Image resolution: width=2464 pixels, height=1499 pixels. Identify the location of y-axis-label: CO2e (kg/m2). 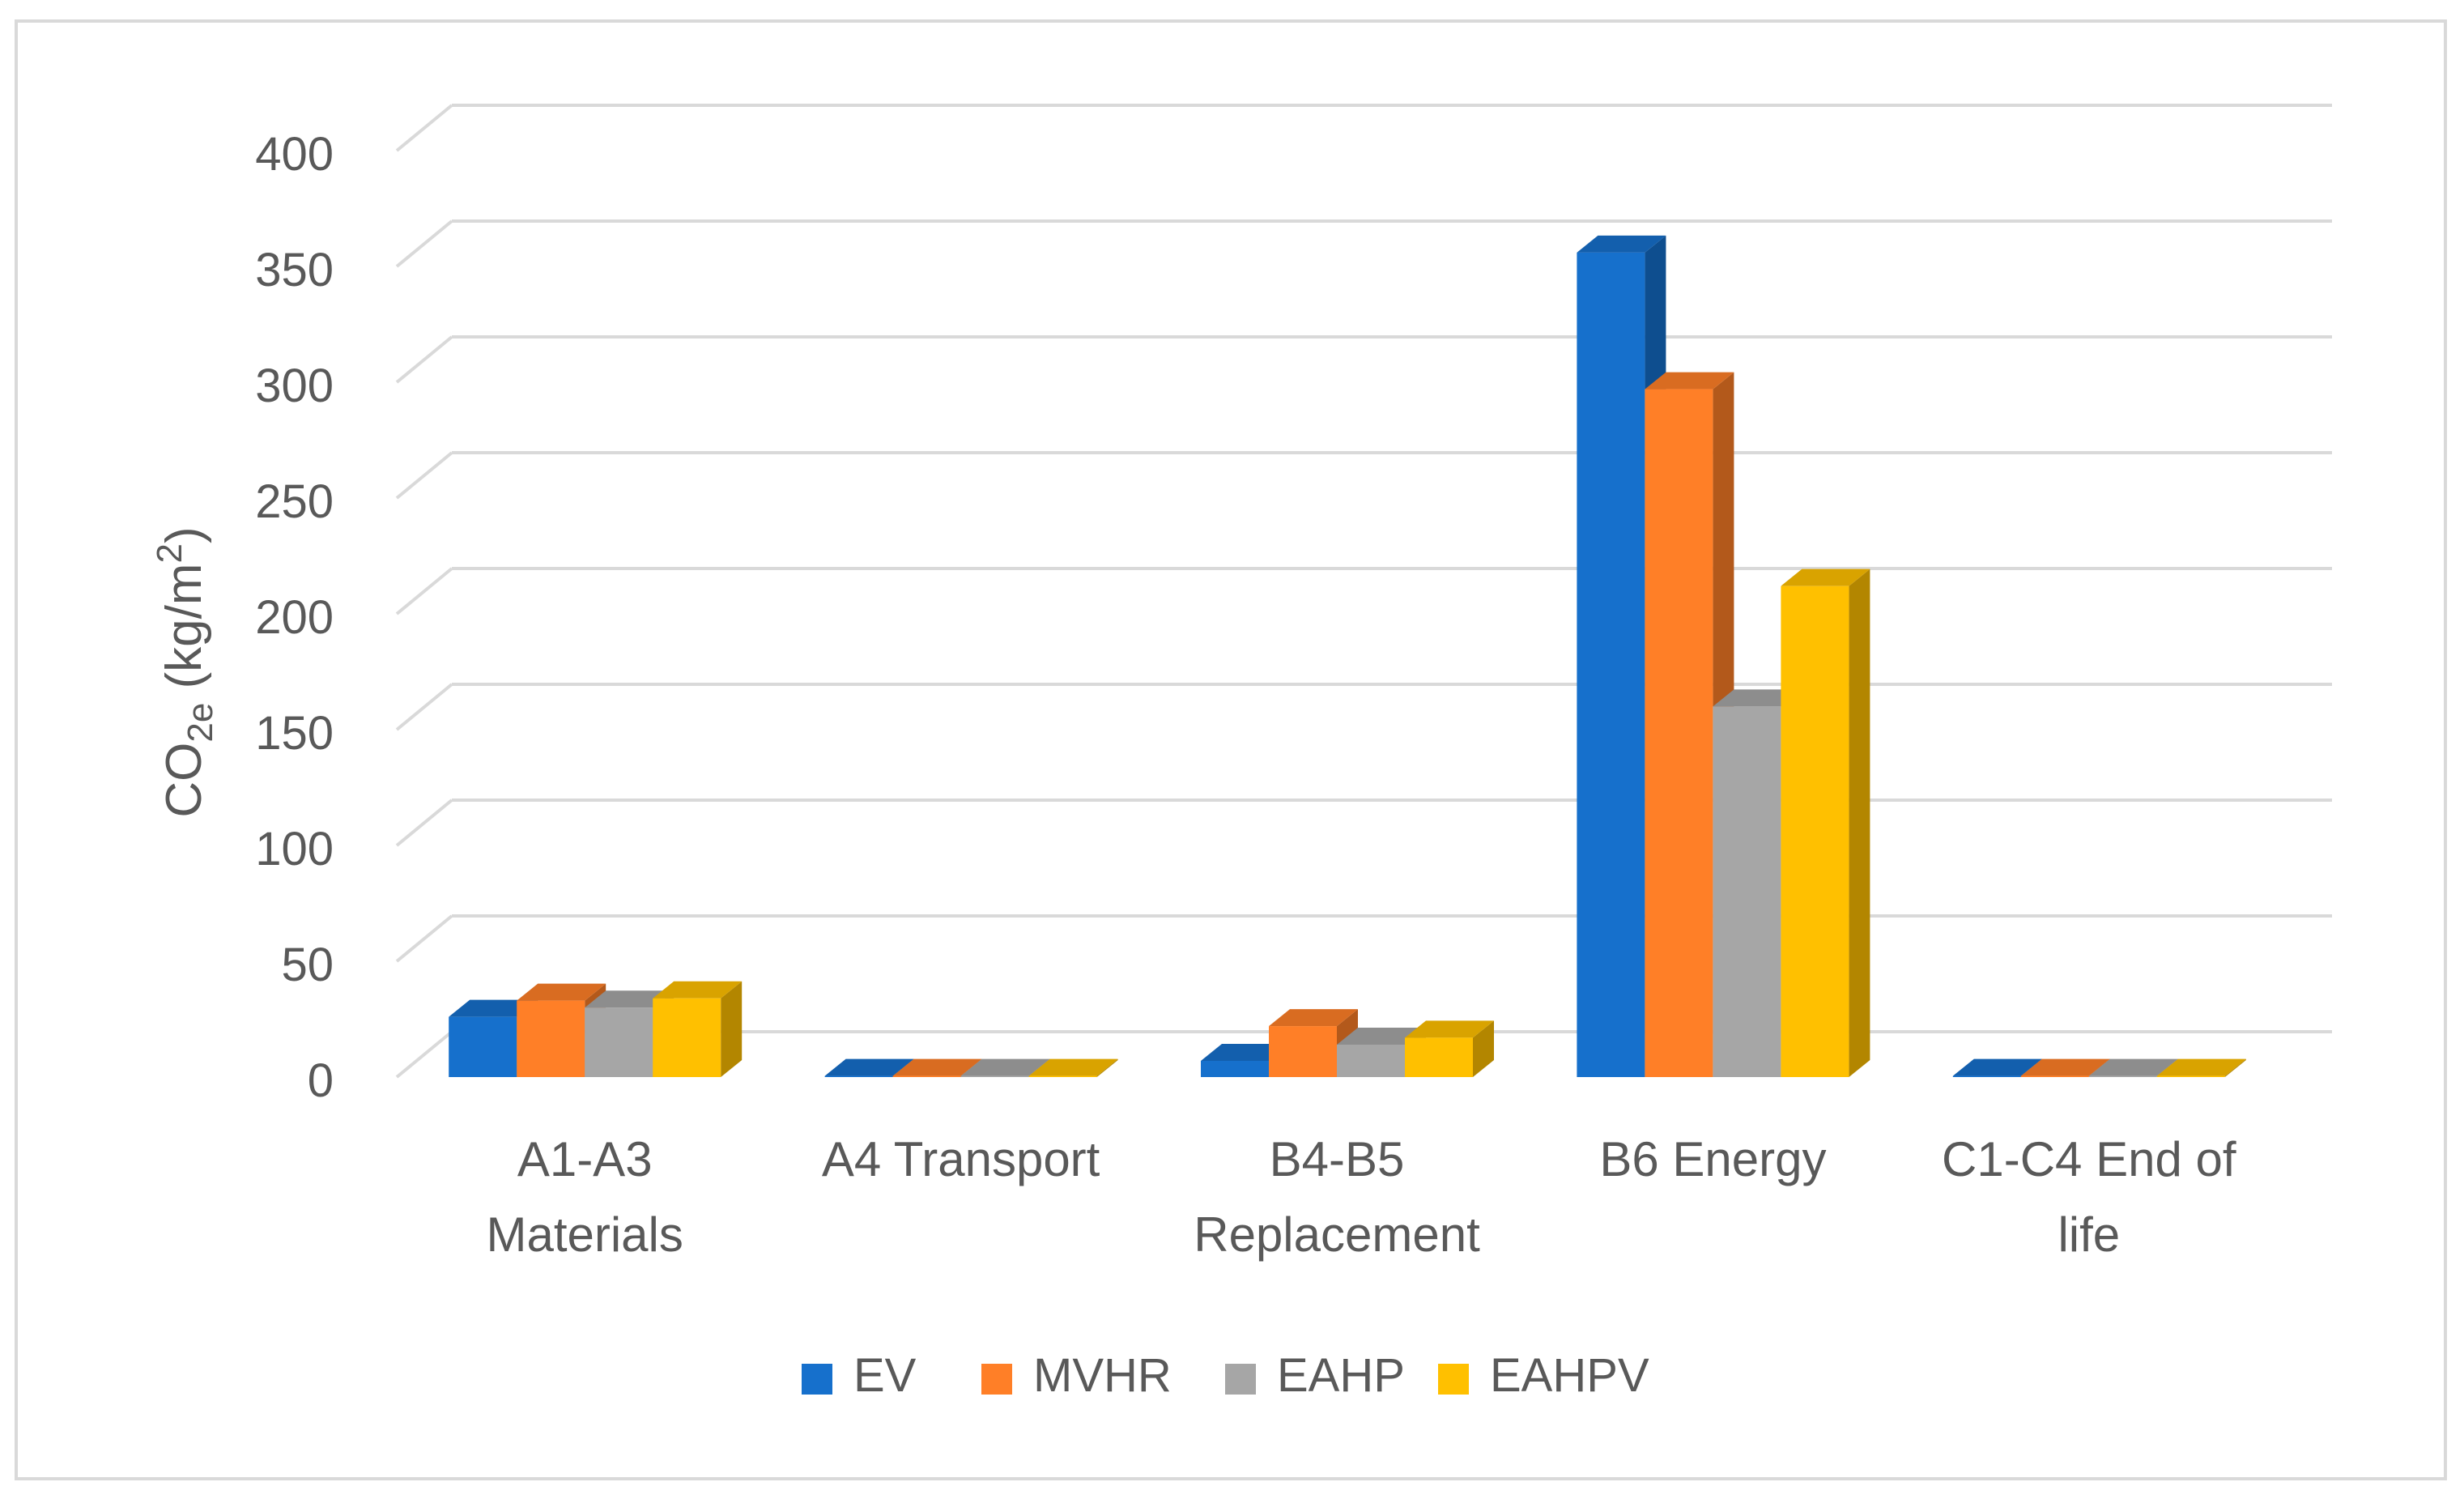
(185, 671).